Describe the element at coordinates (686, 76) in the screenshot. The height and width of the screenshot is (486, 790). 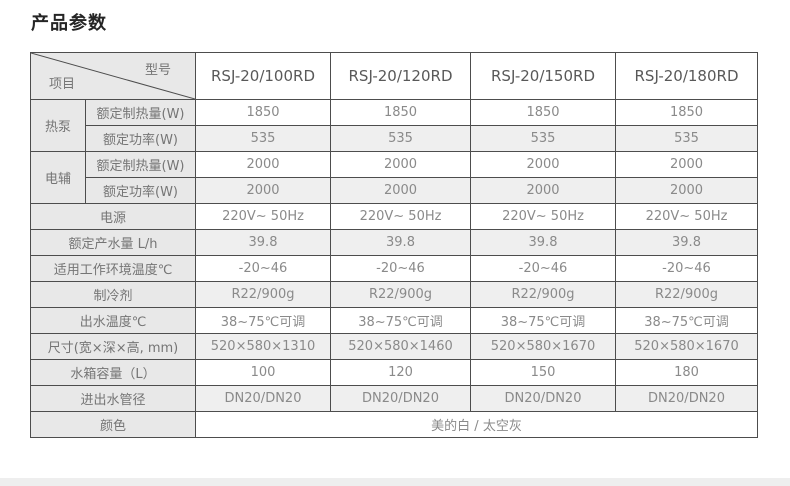
I see `model-header: RSJ-20/180RD` at that location.